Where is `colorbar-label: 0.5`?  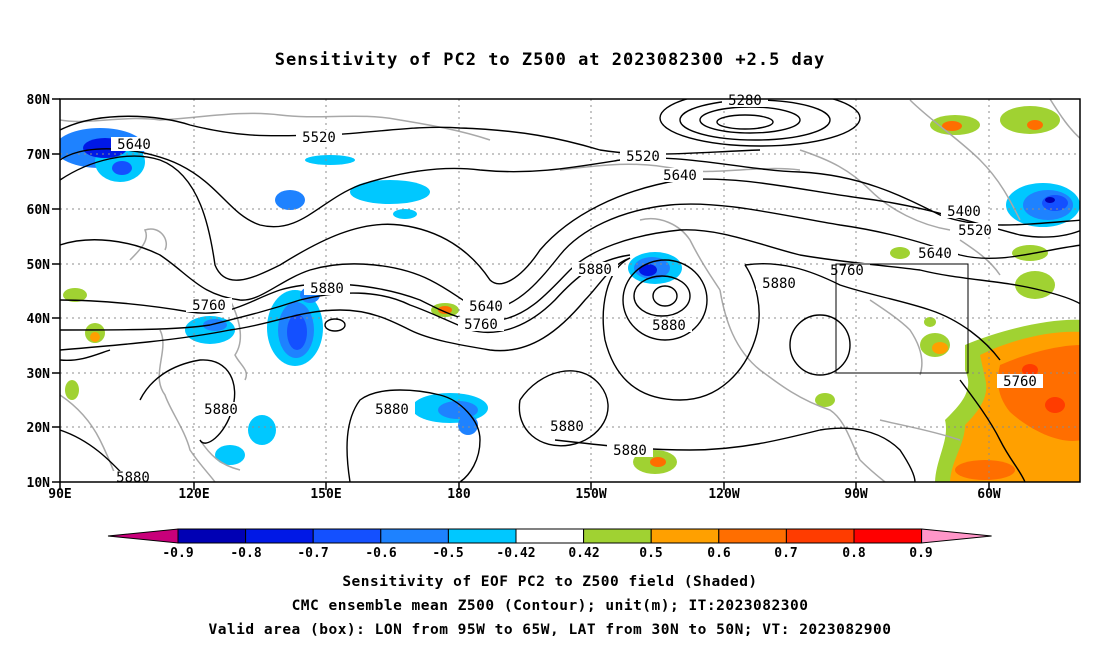 colorbar-label: 0.5 is located at coordinates (650, 553).